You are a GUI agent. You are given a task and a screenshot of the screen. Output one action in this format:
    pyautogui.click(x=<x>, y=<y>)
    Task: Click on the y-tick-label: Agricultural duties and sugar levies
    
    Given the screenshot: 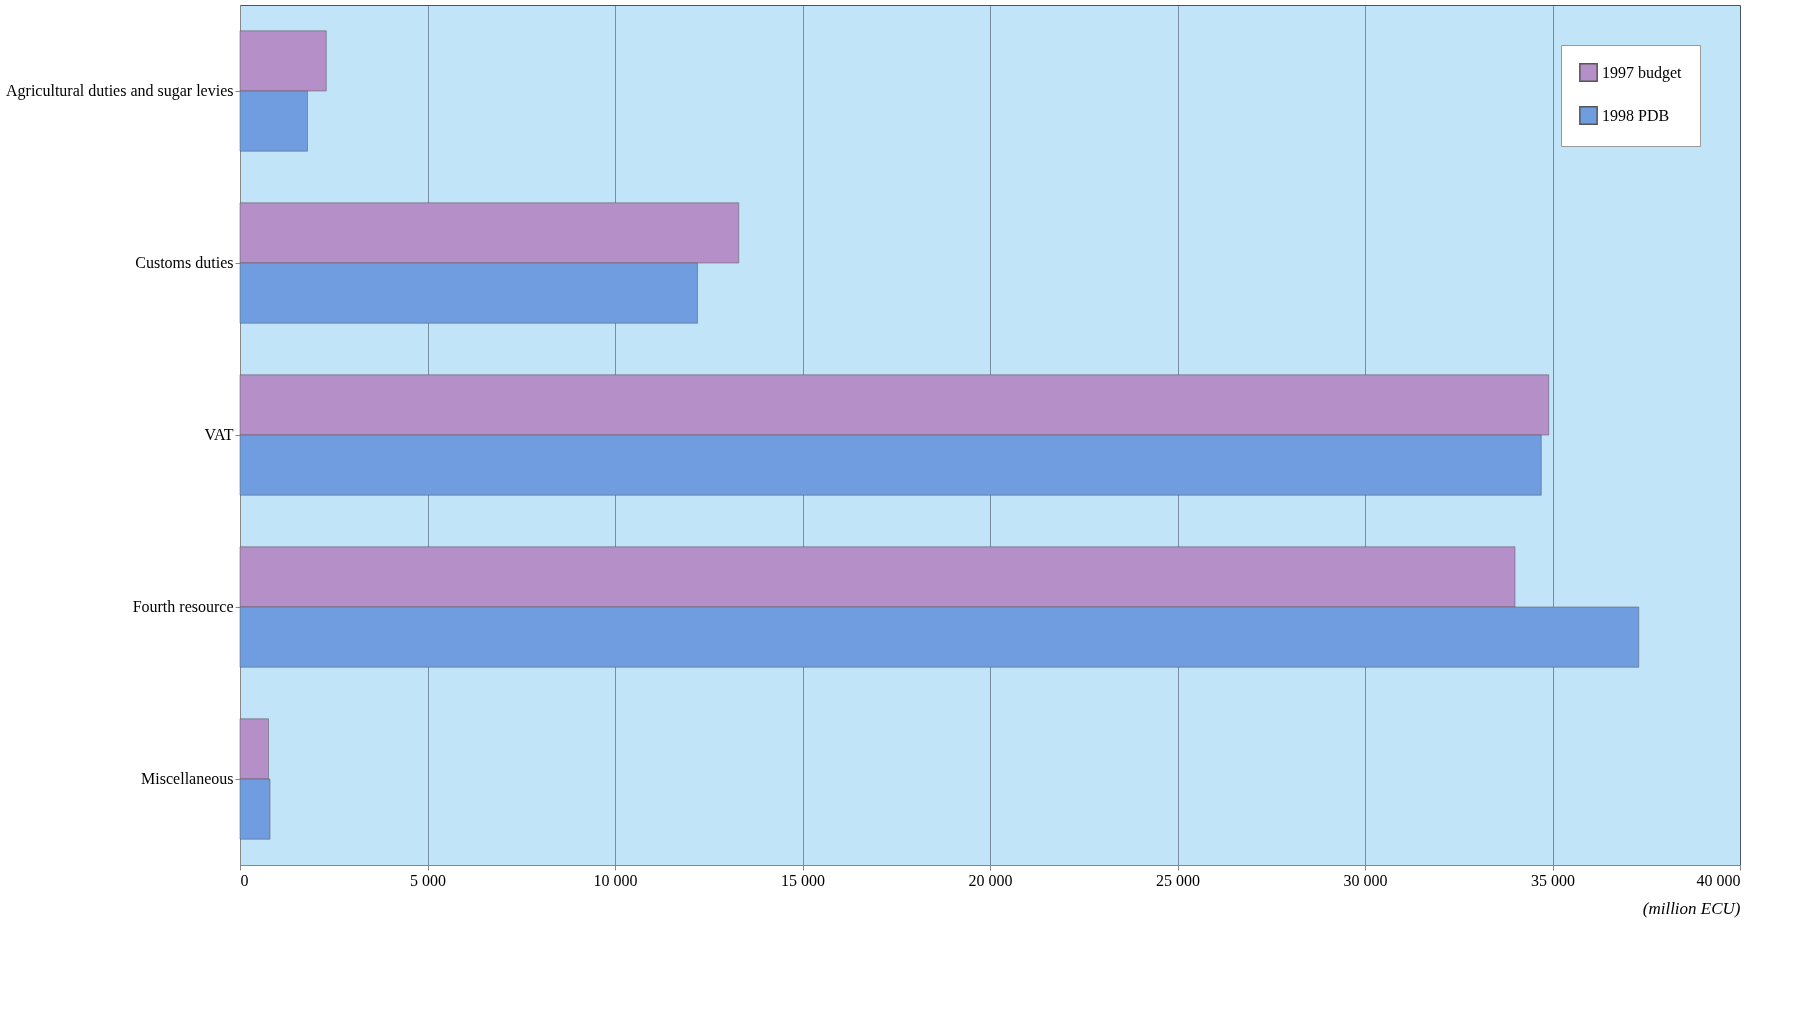 What is the action you would take?
    pyautogui.click(x=120, y=91)
    